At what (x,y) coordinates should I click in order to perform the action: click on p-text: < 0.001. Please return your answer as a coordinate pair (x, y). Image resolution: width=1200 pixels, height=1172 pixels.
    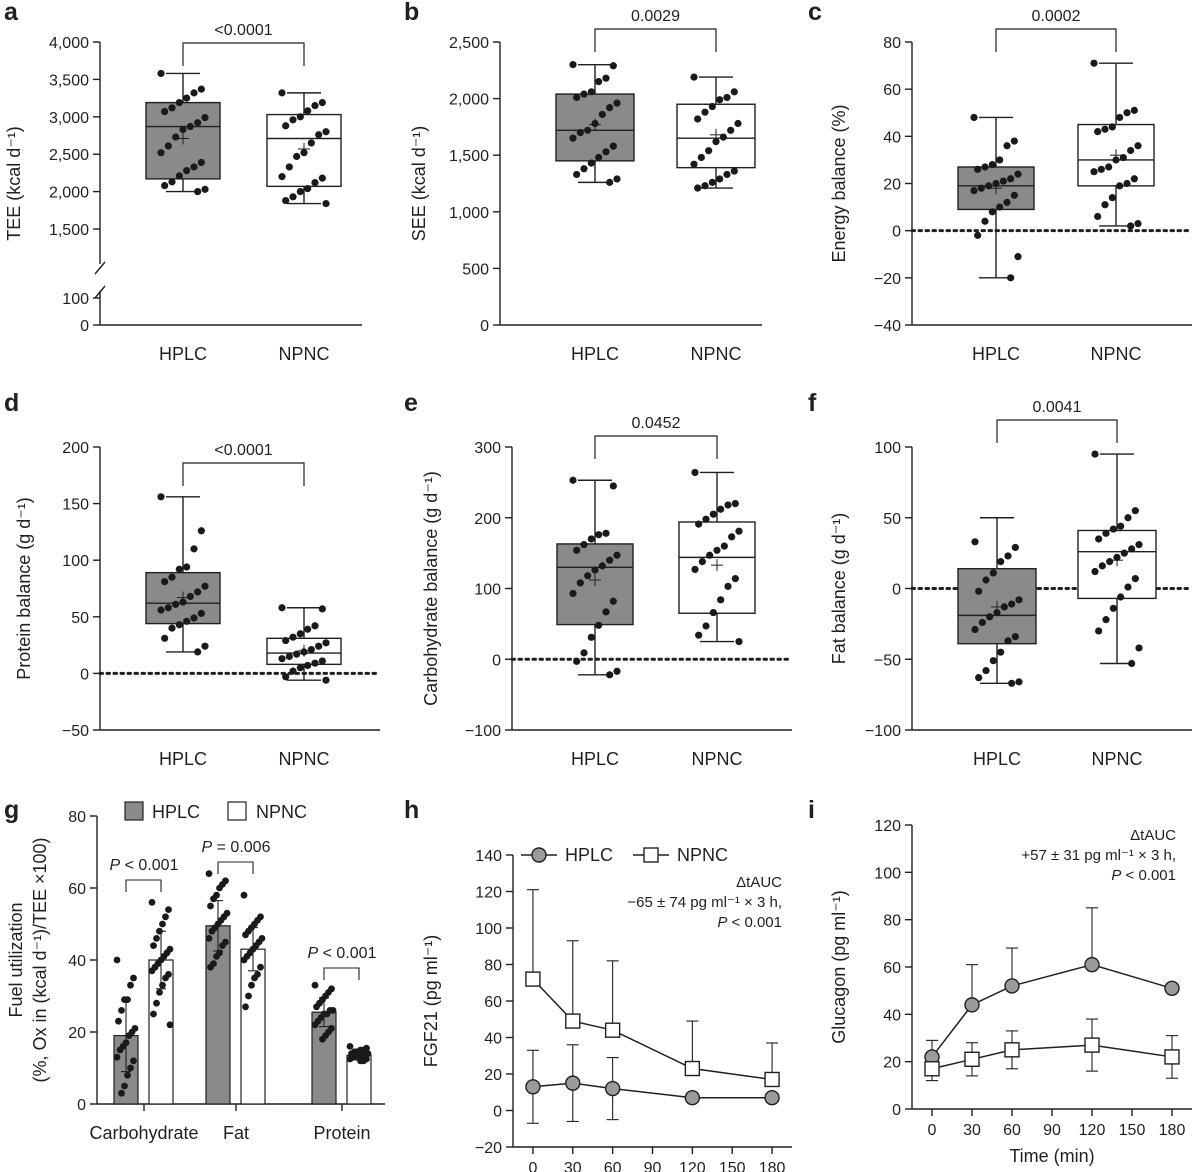
    Looking at the image, I should click on (347, 953).